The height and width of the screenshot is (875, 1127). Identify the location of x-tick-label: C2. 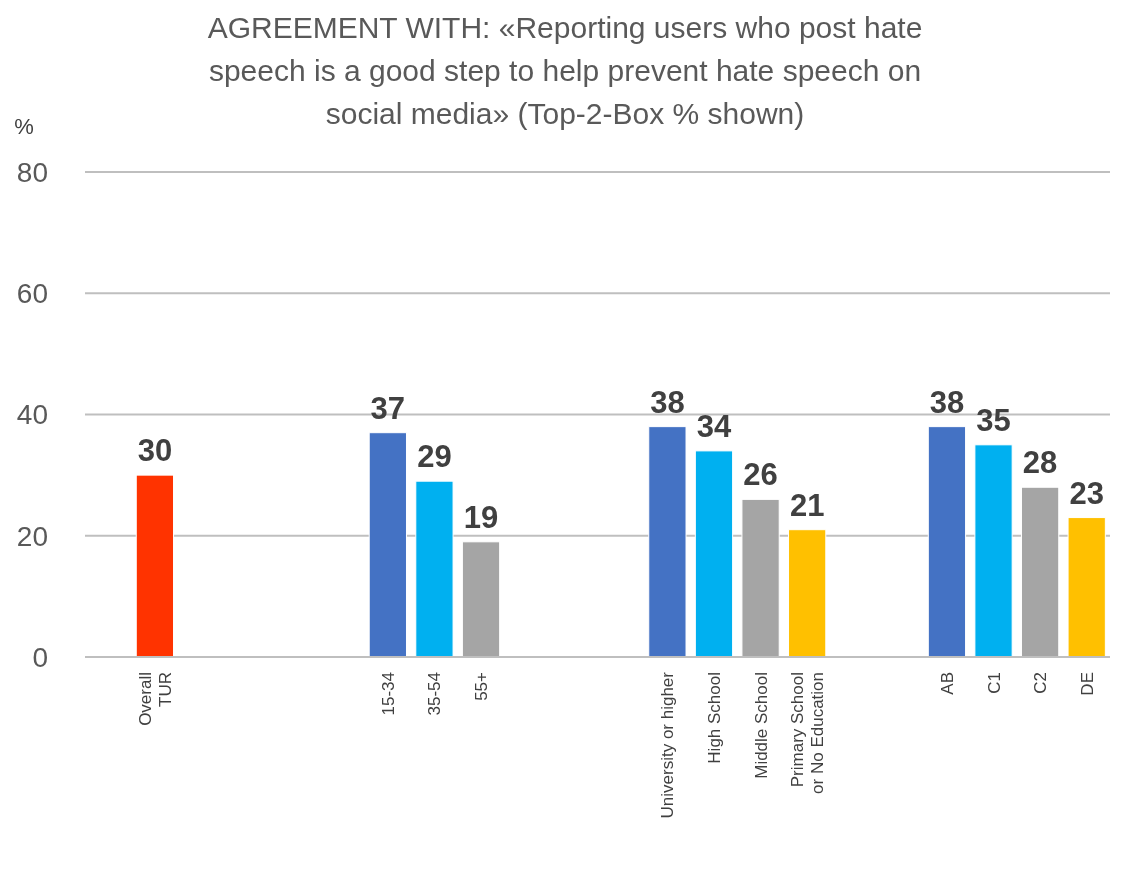
(1041, 683).